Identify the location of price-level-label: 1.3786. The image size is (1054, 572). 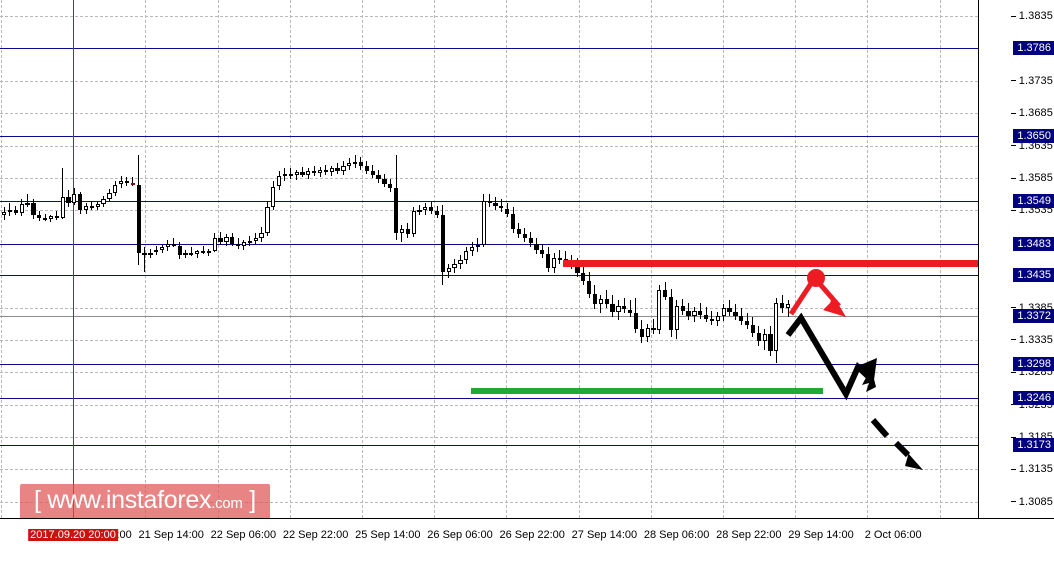
(1033, 47).